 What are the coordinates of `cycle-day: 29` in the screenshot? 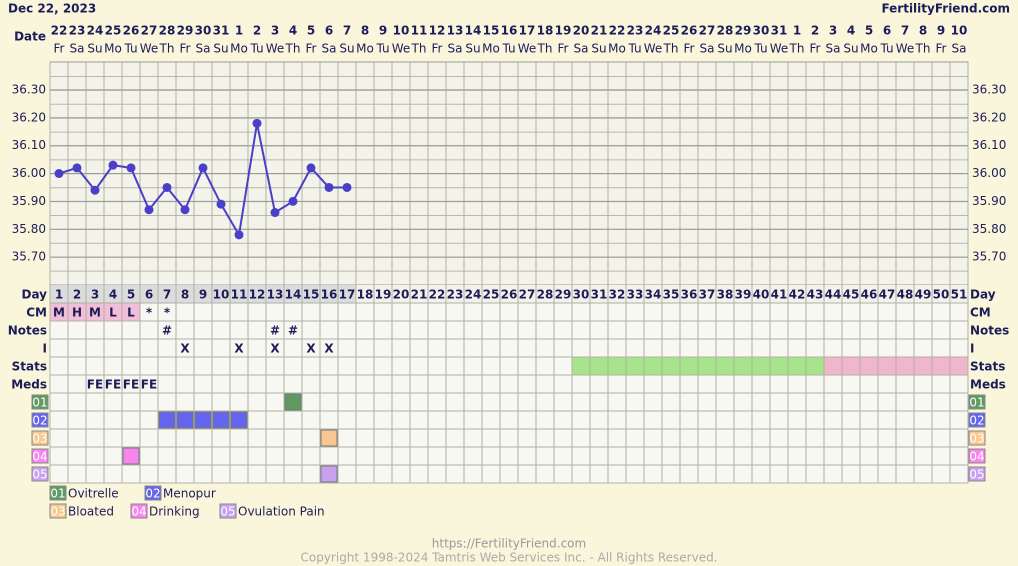 It's located at (563, 295).